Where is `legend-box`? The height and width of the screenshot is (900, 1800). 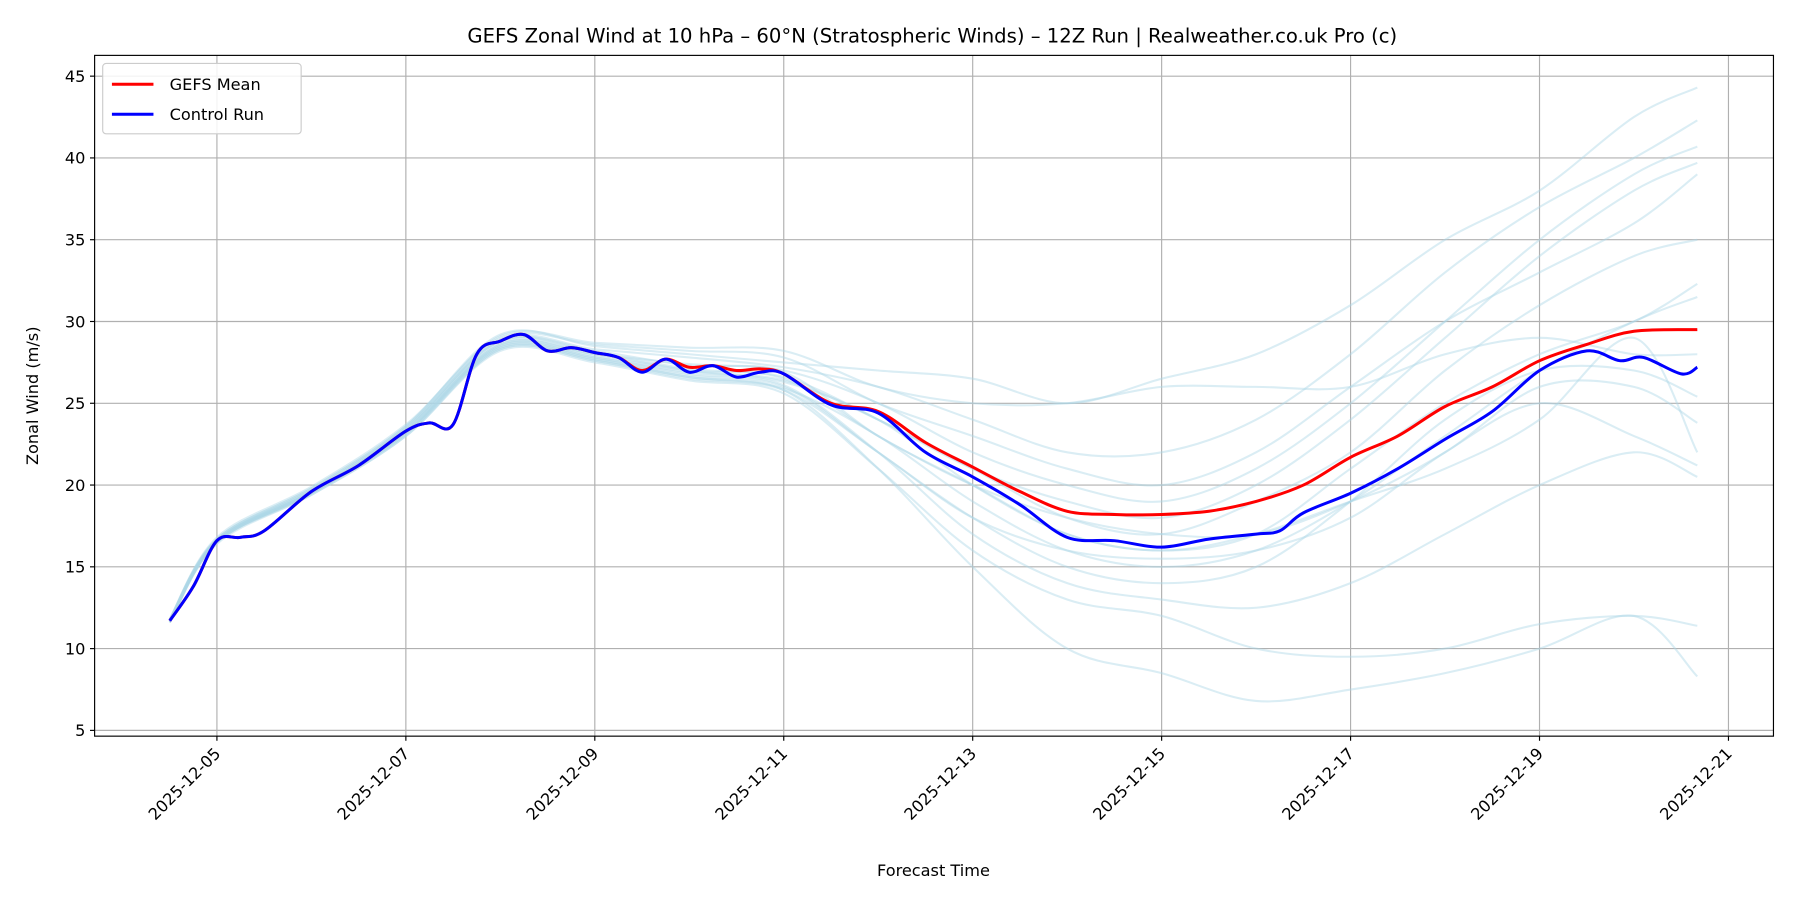 legend-box is located at coordinates (202, 98).